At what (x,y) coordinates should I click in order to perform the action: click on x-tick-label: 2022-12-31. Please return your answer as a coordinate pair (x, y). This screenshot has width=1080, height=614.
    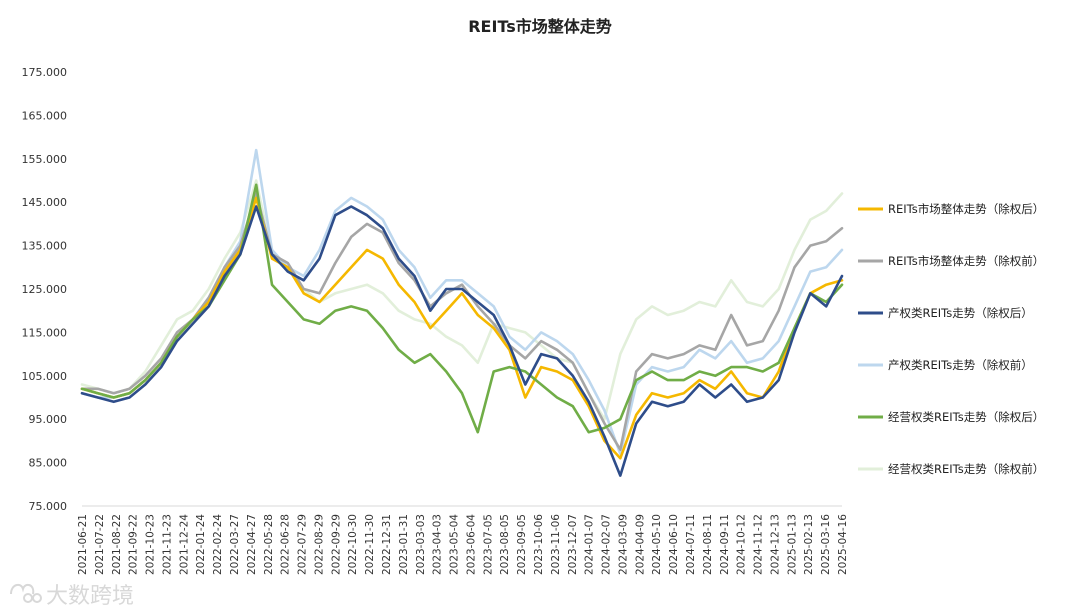
    Looking at the image, I should click on (387, 544).